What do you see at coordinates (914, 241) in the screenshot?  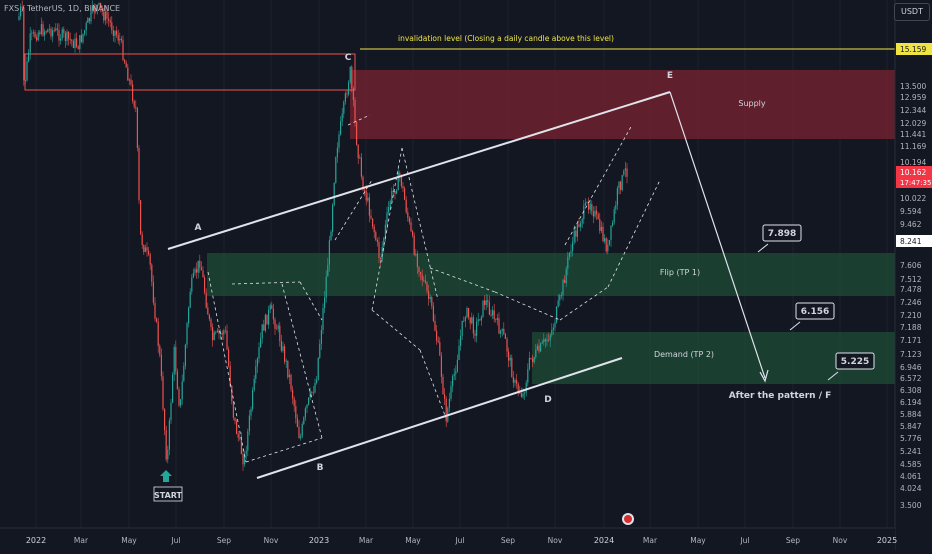 I see `price-tag` at bounding box center [914, 241].